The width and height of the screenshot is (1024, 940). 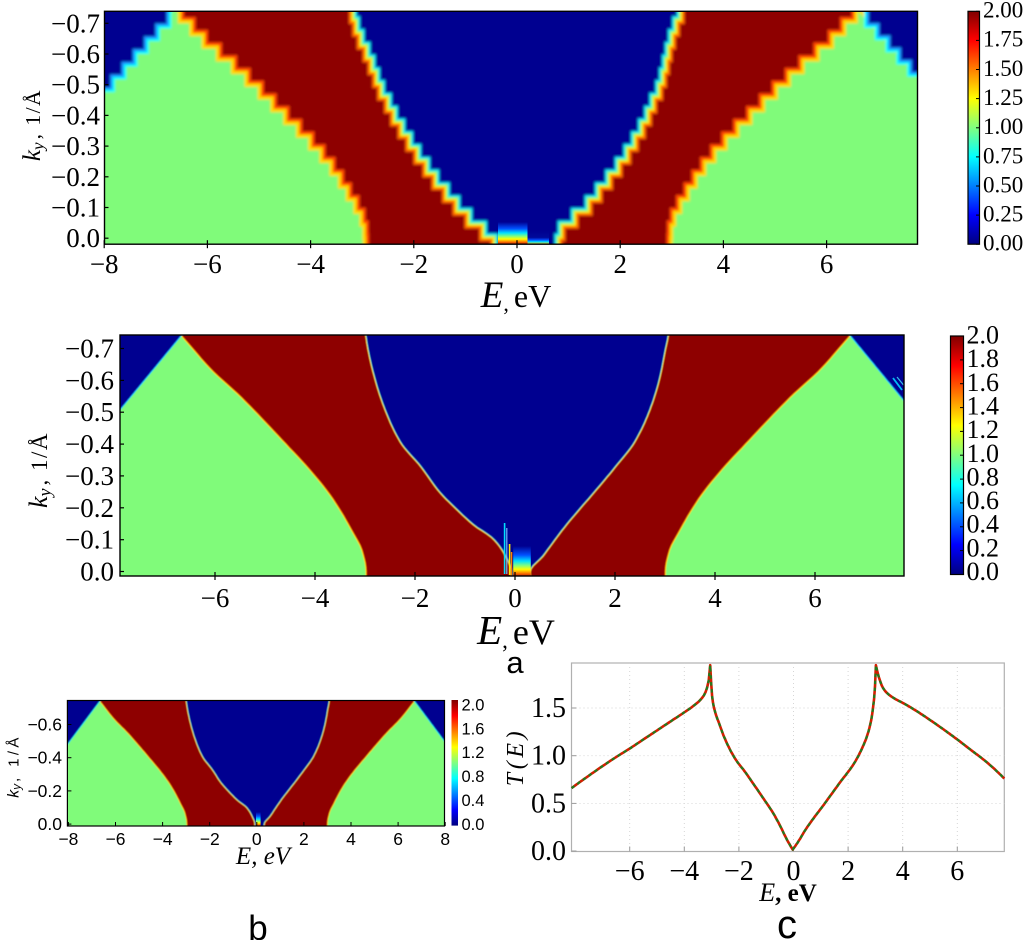 What do you see at coordinates (515, 662) in the screenshot?
I see `svg-text: a` at bounding box center [515, 662].